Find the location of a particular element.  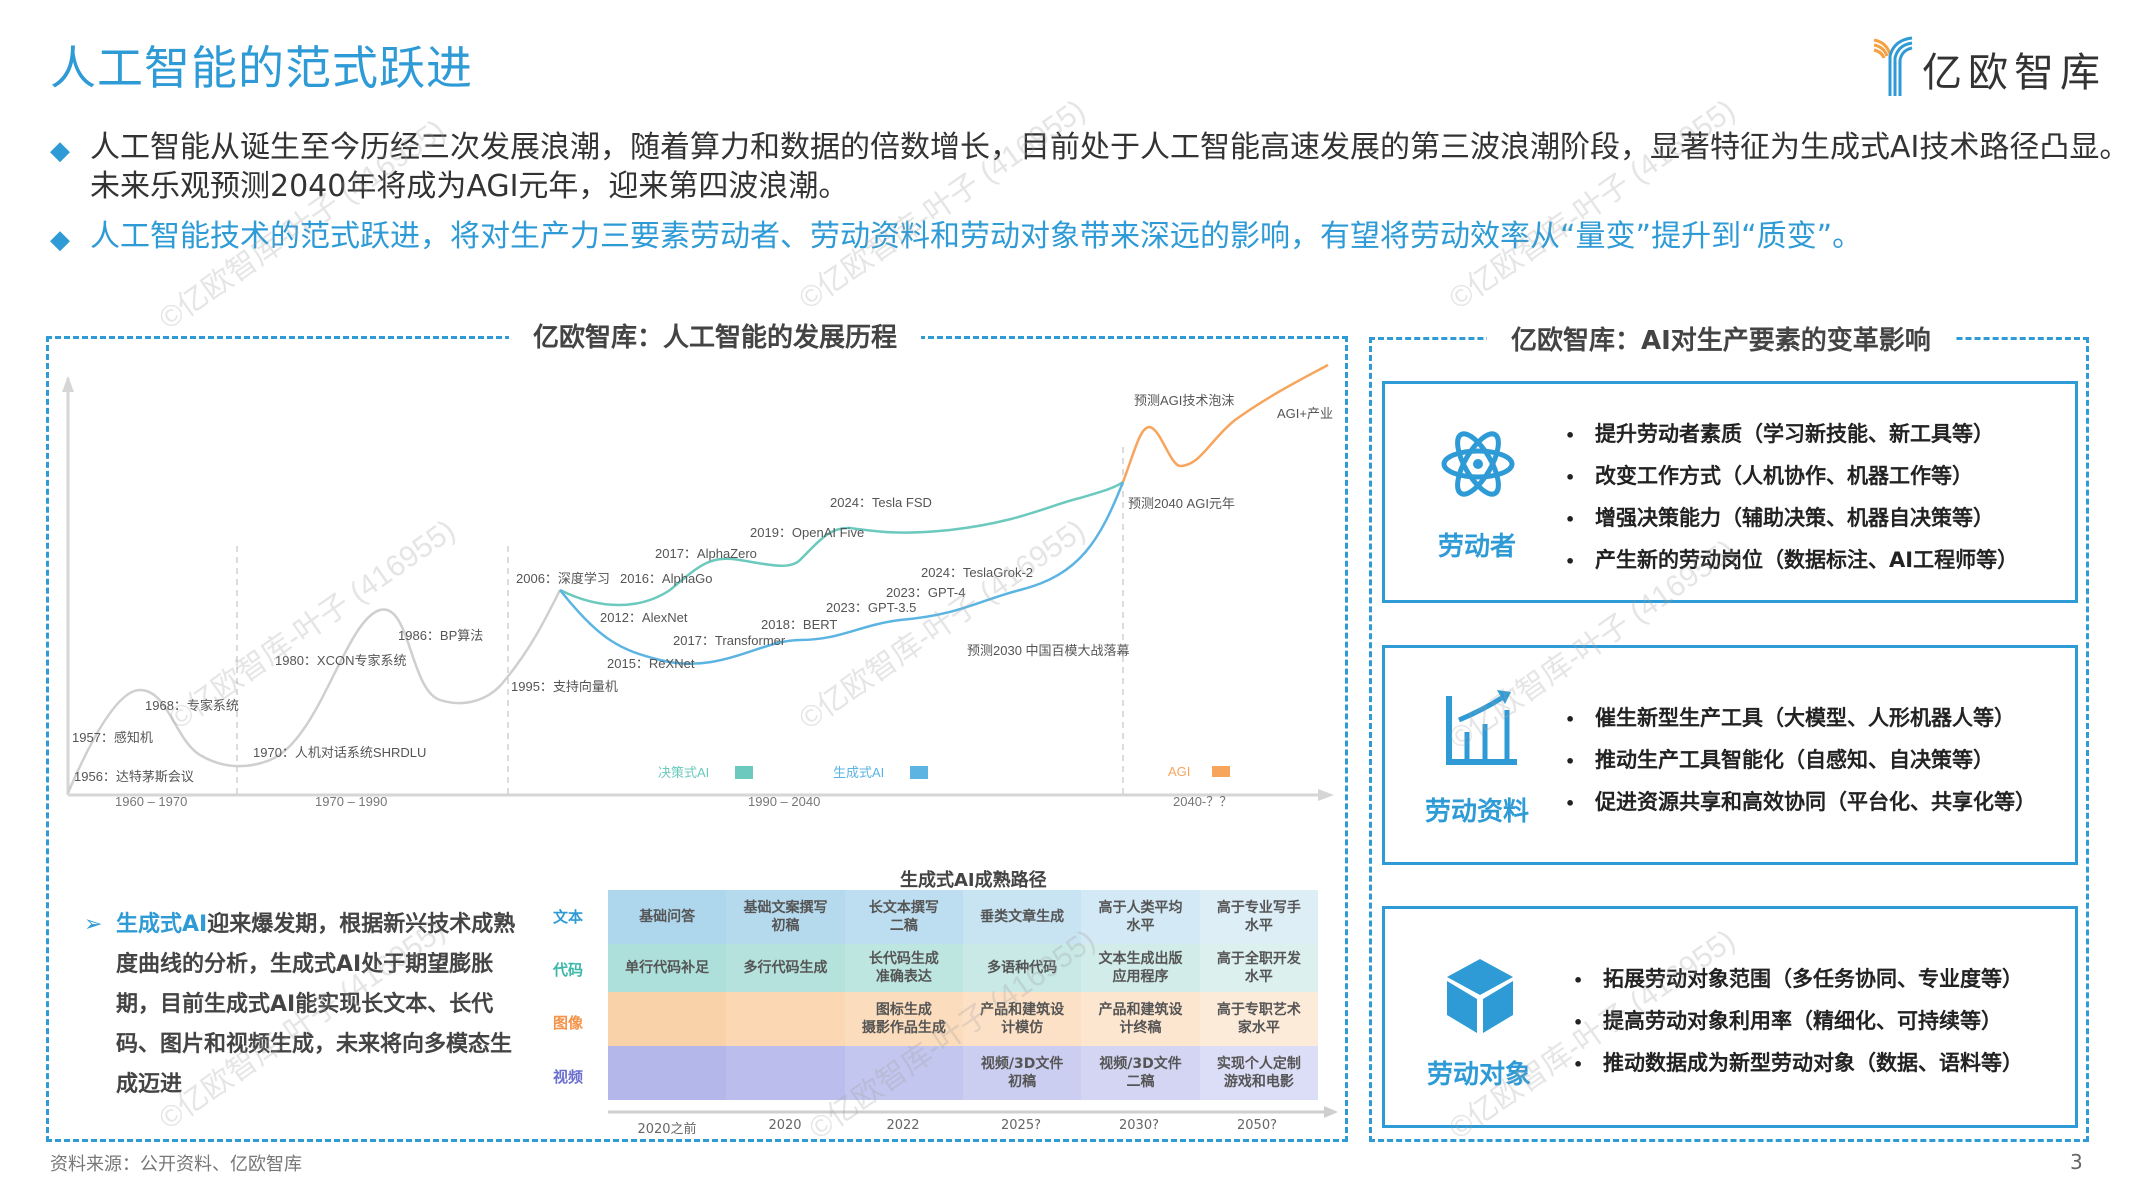

list-item: 推动生产工具智能化（自感知、自决策等） is located at coordinates (1800, 761).